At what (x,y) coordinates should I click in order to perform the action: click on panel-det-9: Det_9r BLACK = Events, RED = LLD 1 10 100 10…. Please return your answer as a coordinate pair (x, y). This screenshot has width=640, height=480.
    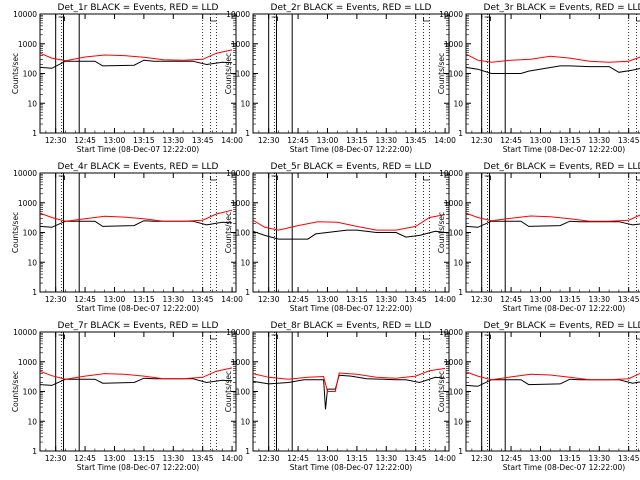
    Looking at the image, I should click on (538, 396).